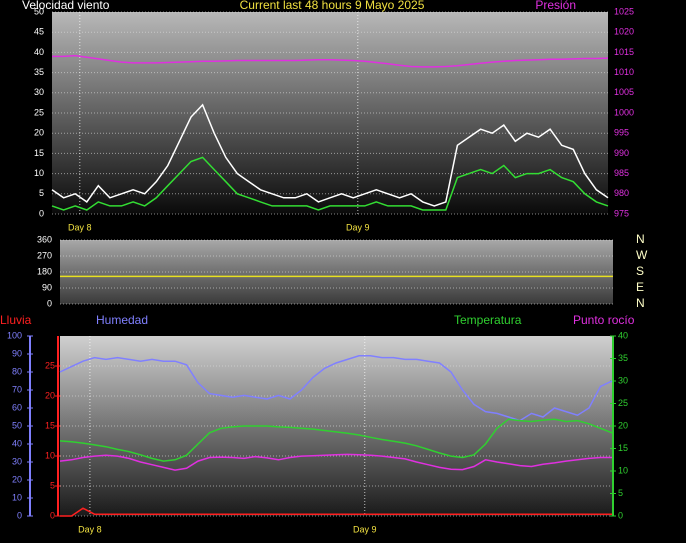 The height and width of the screenshot is (543, 686). Describe the element at coordinates (44, 239) in the screenshot. I see `y-tick-label: 360` at that location.